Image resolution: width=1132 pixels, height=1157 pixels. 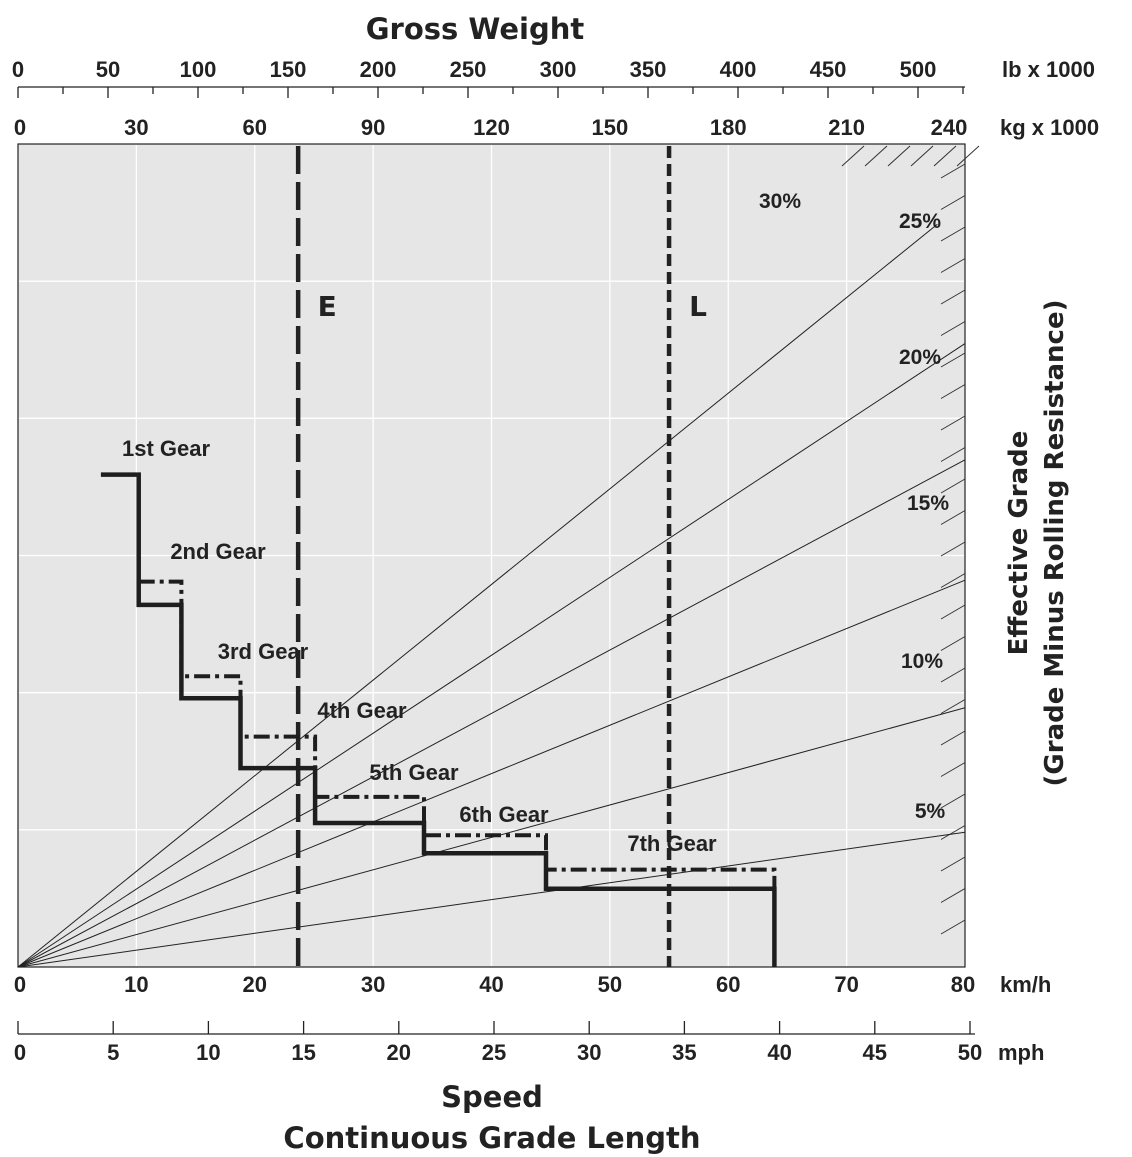 What do you see at coordinates (610, 127) in the screenshot?
I see `kg-tick-label: 150` at bounding box center [610, 127].